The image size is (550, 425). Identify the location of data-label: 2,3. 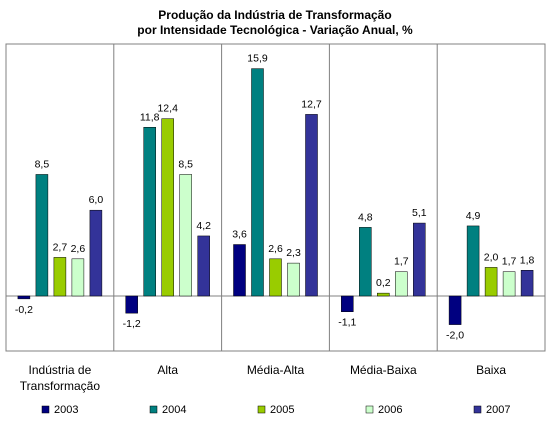
(293, 253).